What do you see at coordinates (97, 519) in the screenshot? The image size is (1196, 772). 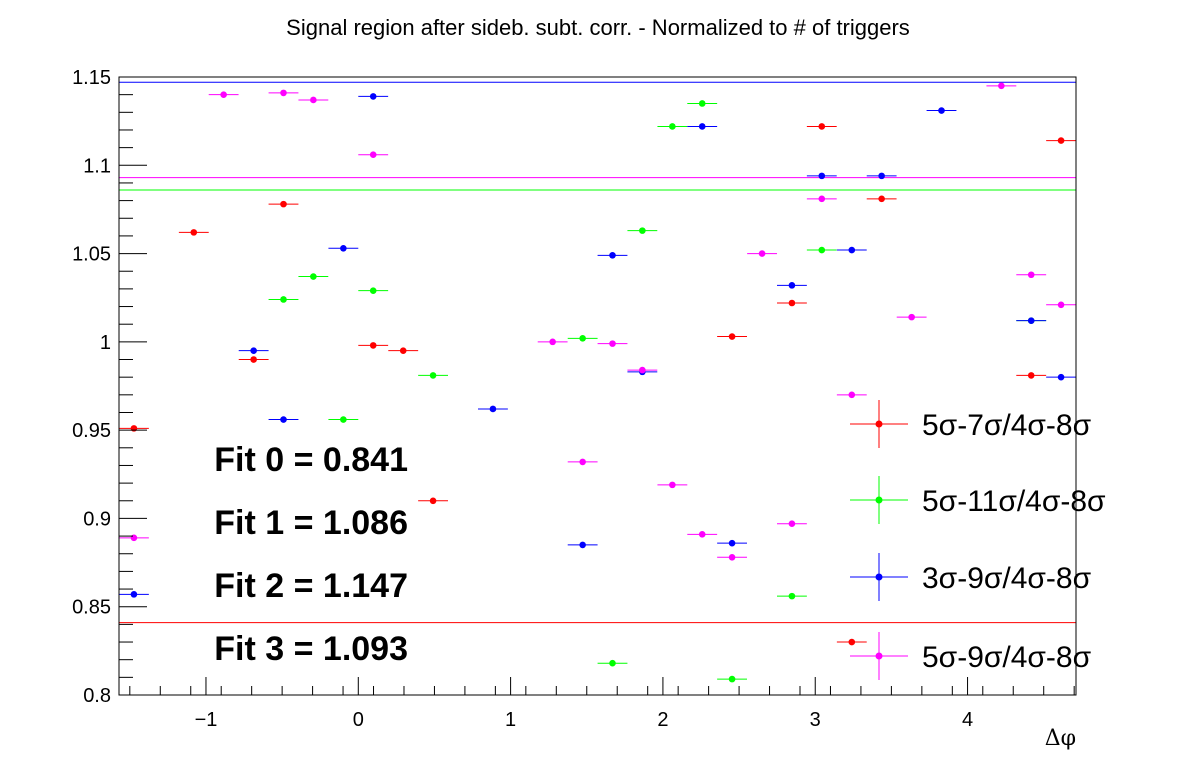 I see `y-tick-label: 0.9` at bounding box center [97, 519].